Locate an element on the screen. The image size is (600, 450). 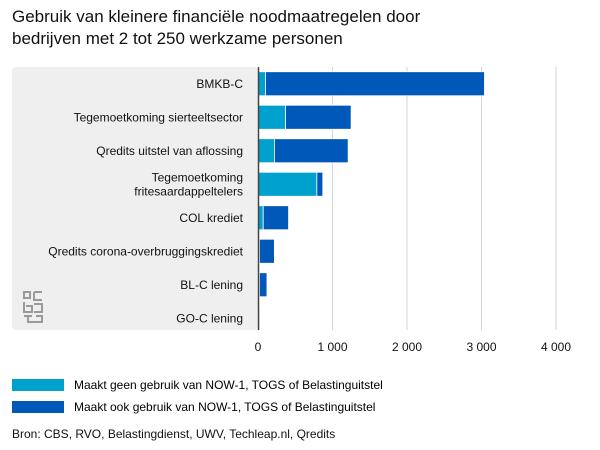
category-label: Tegemoetkoming is located at coordinates (197, 177).